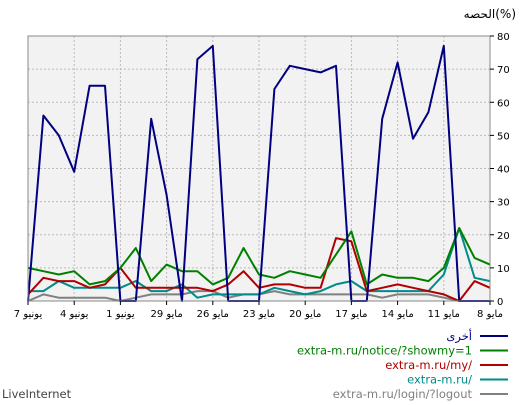 The image size is (520, 405). Describe the element at coordinates (120, 314) in the screenshot. I see `x-tick-label: 1 يونيو` at that location.